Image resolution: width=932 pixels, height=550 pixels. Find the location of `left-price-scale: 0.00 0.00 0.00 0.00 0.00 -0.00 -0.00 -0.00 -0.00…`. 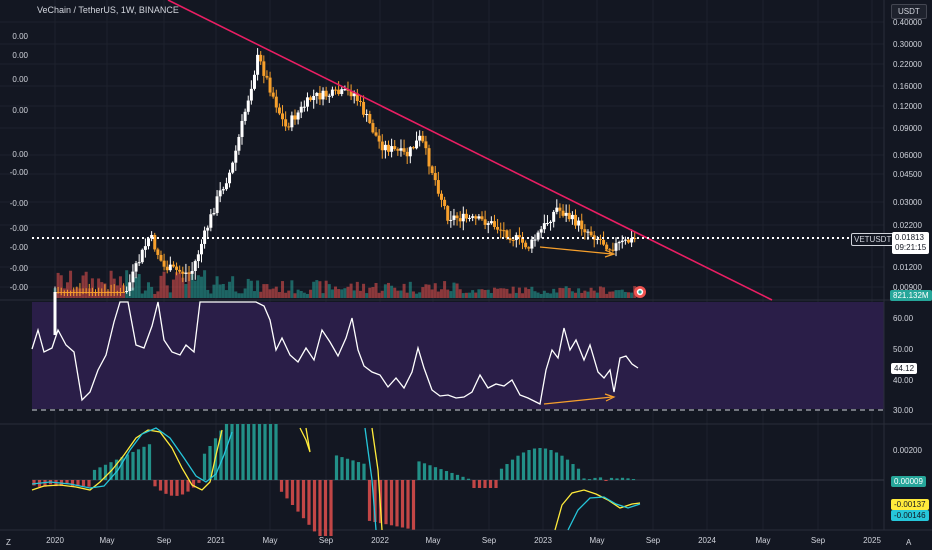

left-price-scale: 0.00 0.00 0.00 0.00 0.00 -0.00 -0.00 -0.00 -0.00… is located at coordinates (19, 162).